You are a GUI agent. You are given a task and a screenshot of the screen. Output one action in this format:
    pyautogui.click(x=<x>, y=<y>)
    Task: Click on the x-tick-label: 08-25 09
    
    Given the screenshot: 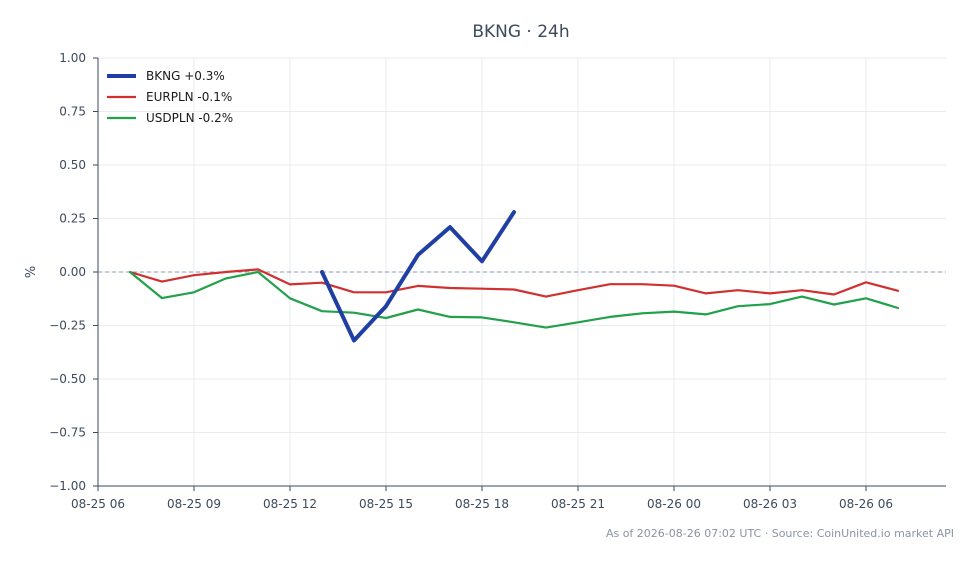 What is the action you would take?
    pyautogui.click(x=194, y=504)
    